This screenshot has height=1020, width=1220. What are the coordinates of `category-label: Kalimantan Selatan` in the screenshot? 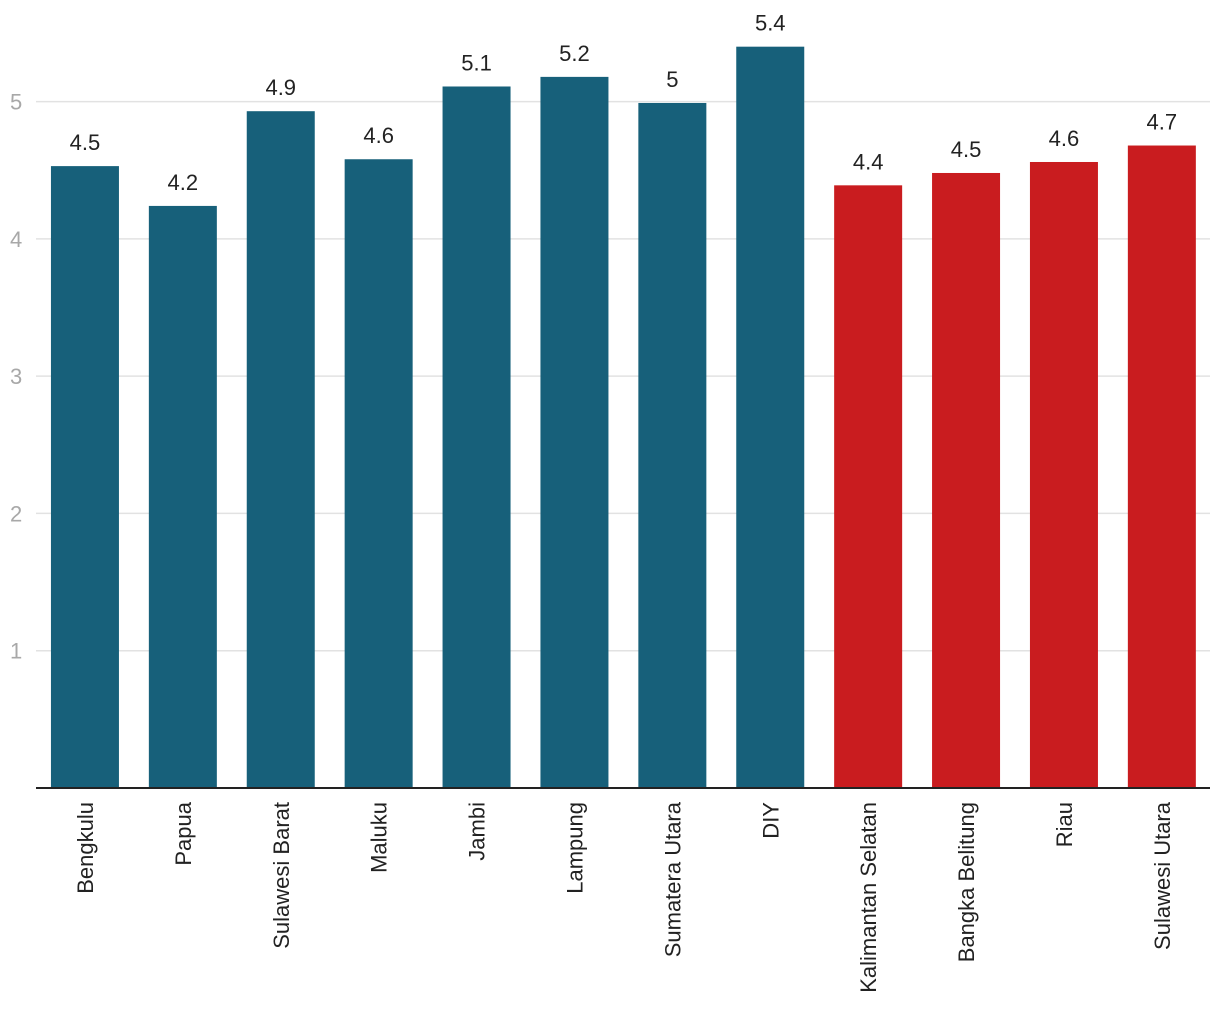 It's located at (868, 897).